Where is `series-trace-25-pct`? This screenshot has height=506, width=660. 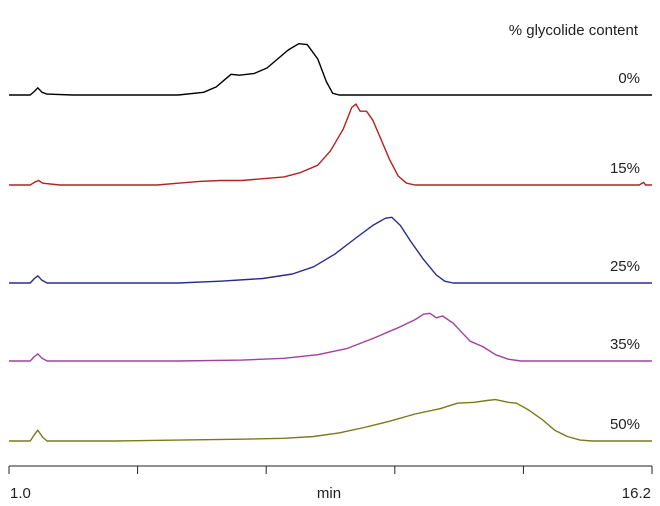
series-trace-25-pct is located at coordinates (330, 250).